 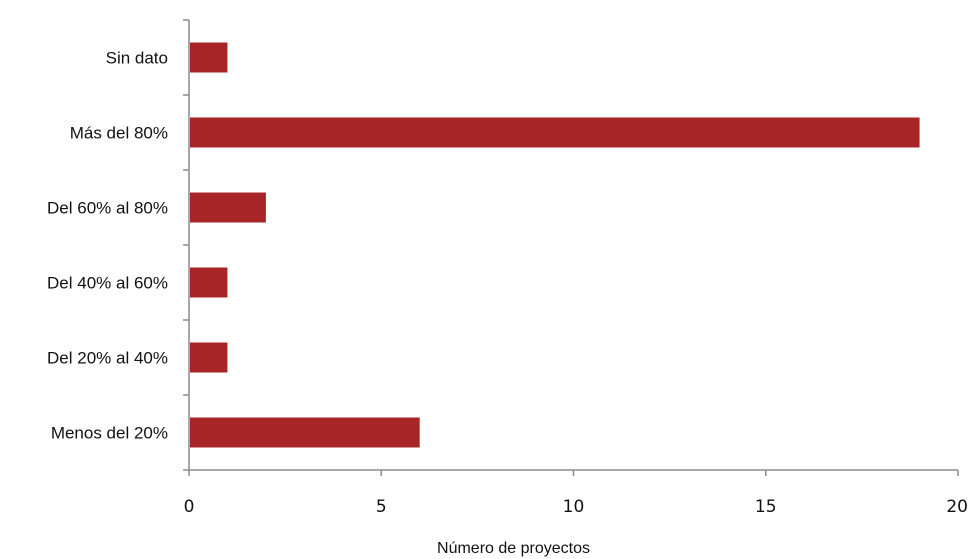 I want to click on x-tick-labels: 0 5 10 15 20, so click(x=576, y=507).